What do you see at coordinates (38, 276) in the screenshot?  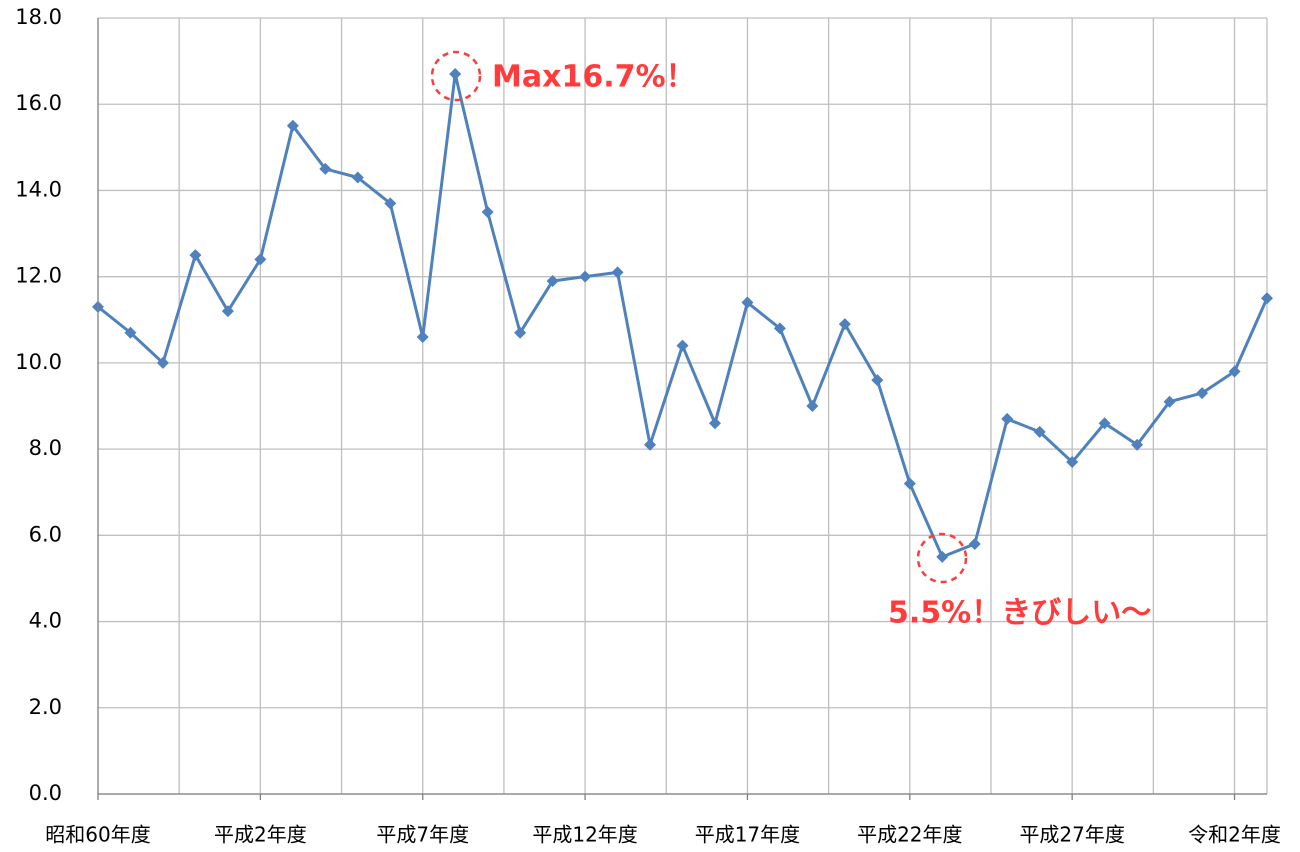 I see `y-tick-label: 12.0` at bounding box center [38, 276].